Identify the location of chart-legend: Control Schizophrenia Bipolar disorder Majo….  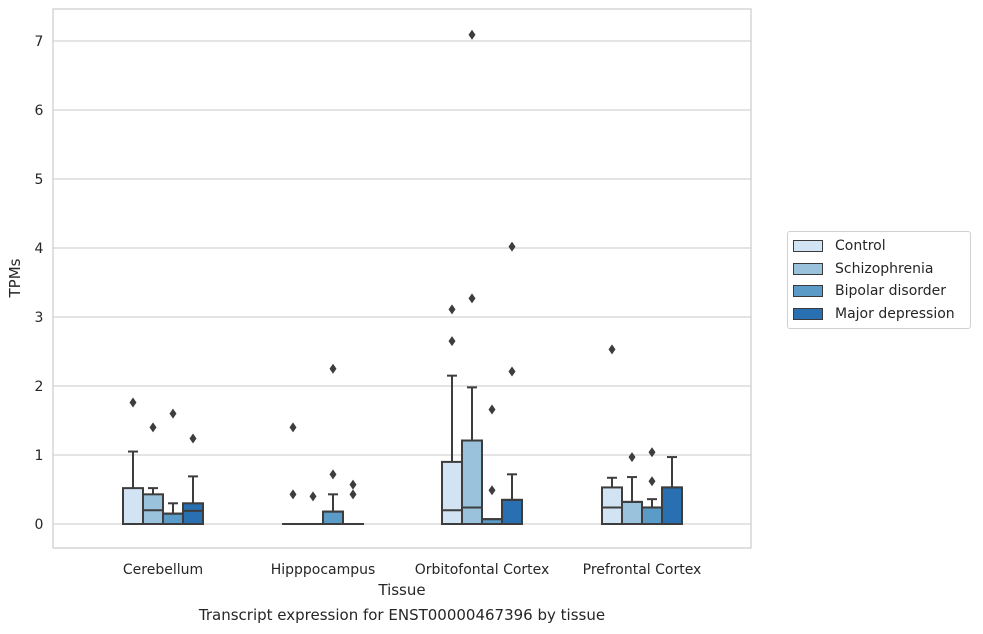
(879, 280).